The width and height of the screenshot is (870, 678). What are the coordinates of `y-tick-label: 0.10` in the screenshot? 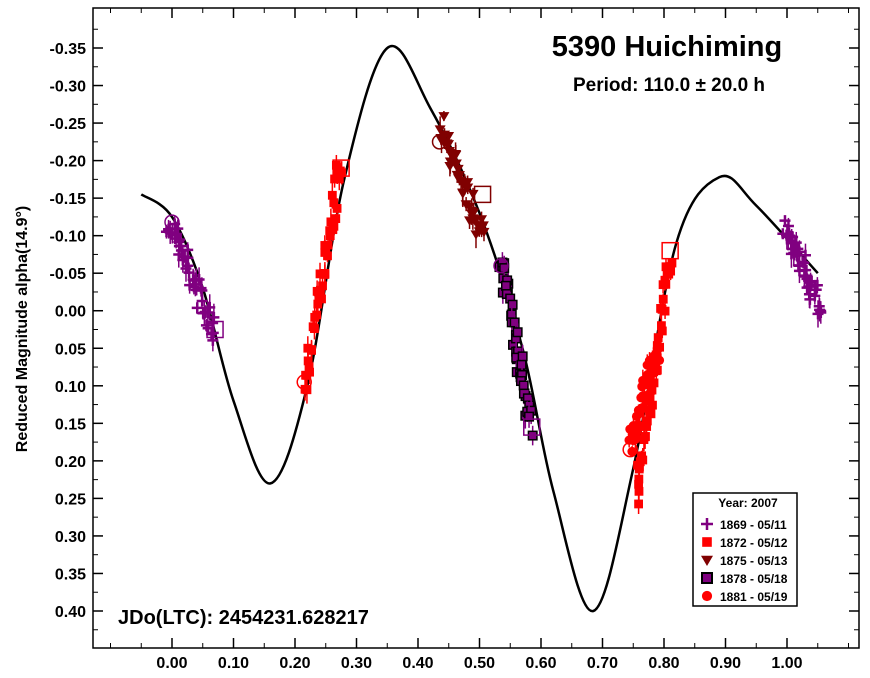 It's located at (70, 387).